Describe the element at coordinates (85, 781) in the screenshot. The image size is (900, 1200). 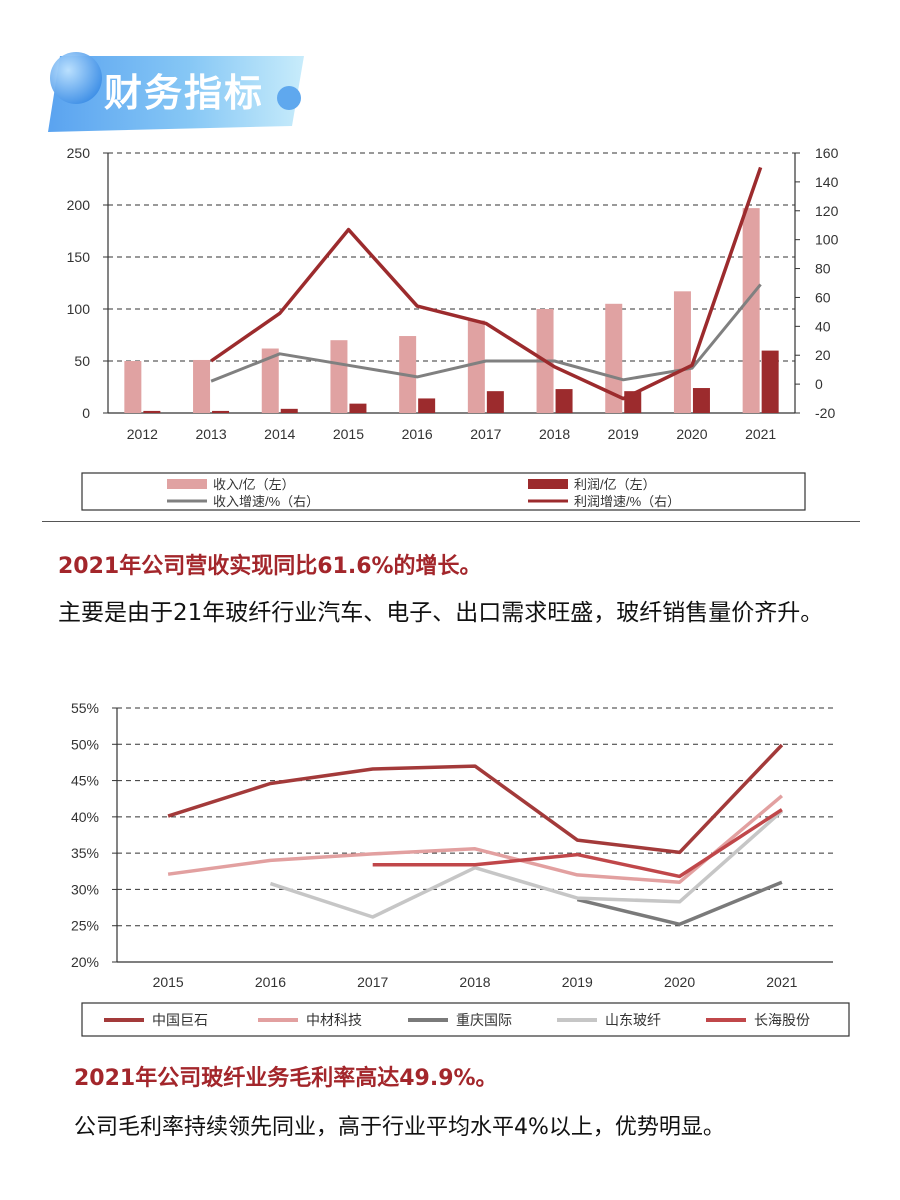
I see `y-tick-label: 45%` at that location.